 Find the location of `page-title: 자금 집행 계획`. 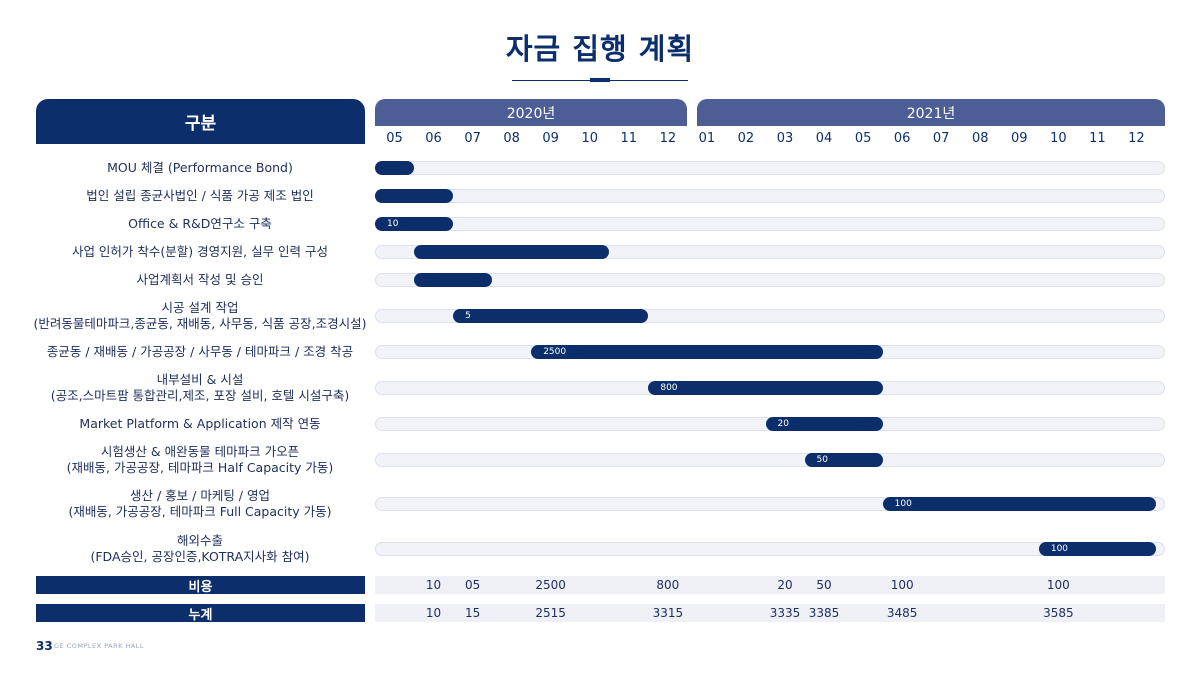

page-title: 자금 집행 계획 is located at coordinates (600, 49).